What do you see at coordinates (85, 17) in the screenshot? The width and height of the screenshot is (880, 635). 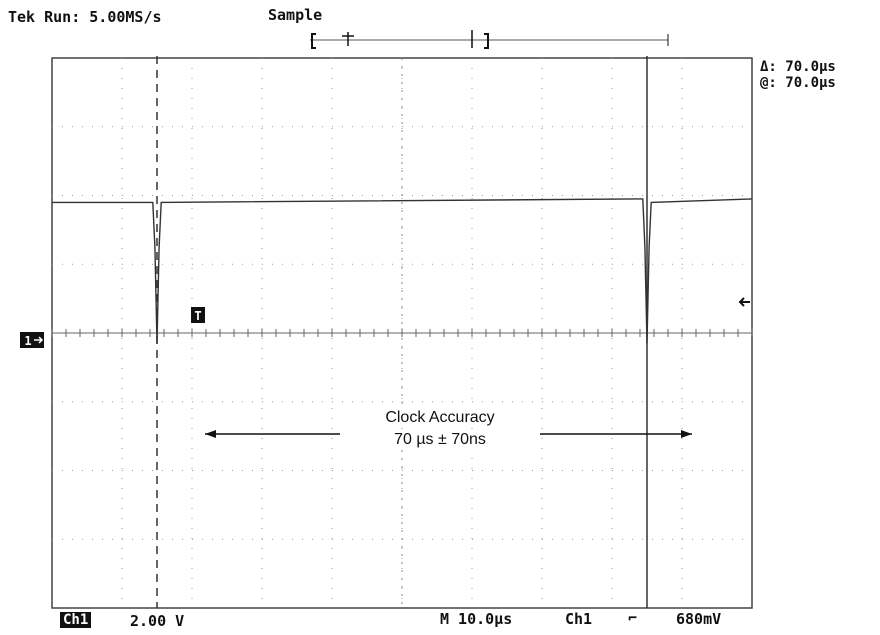 I see `acquisition-status: Tek Run: 5.00MS/s` at bounding box center [85, 17].